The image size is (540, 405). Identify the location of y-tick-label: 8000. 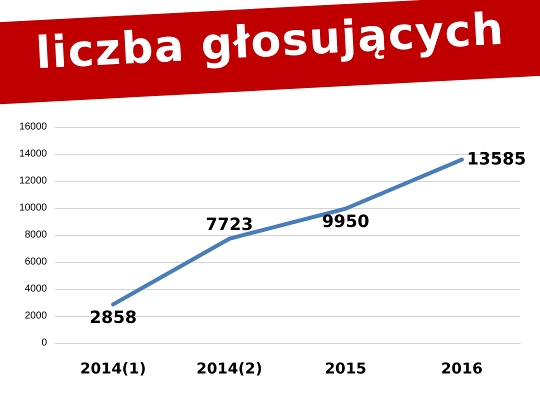
(36, 235).